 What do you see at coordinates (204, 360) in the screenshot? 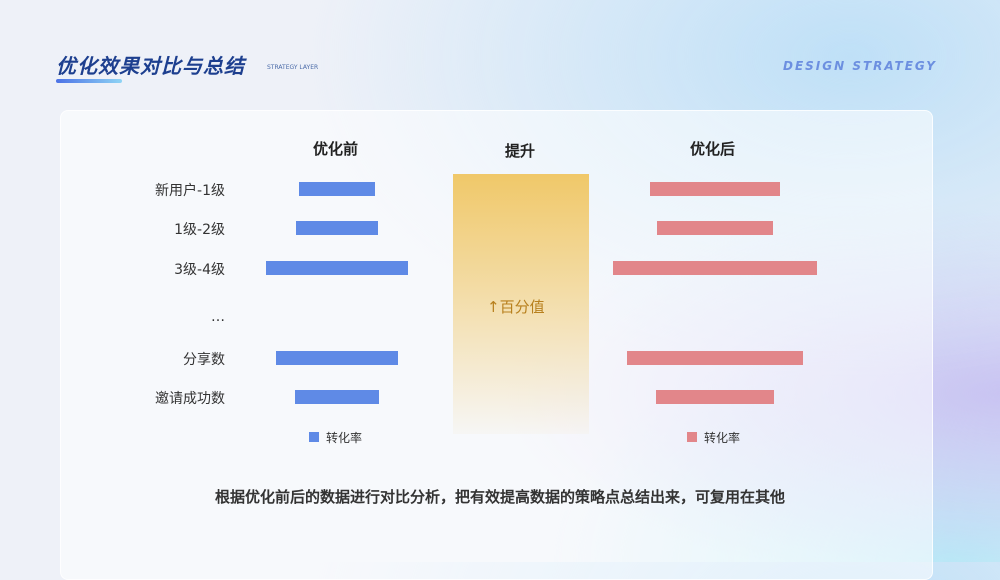
I see `category-label: 分享数` at bounding box center [204, 360].